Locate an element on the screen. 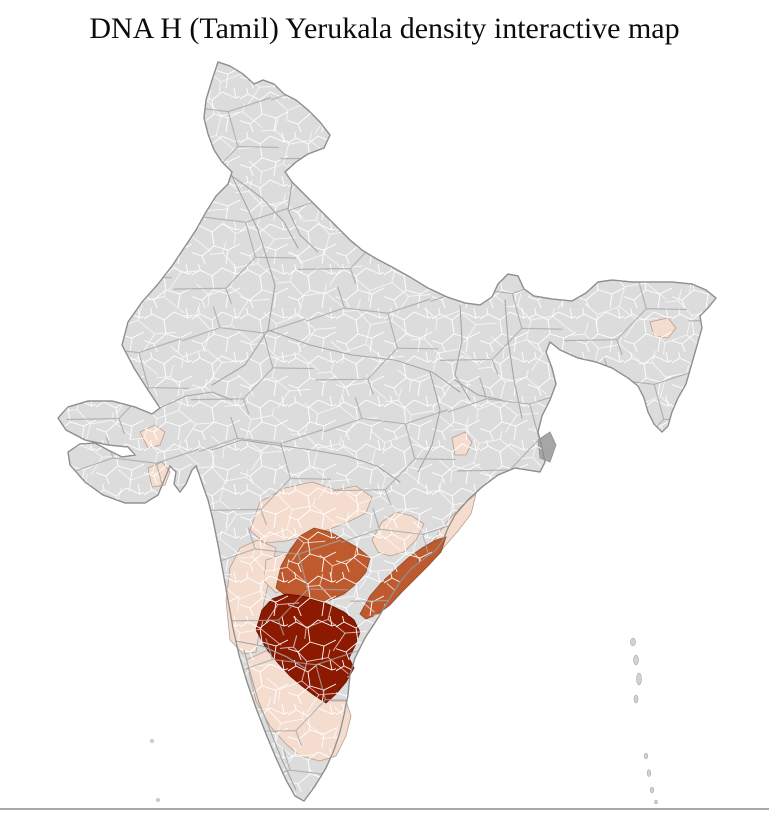  bottom-divider is located at coordinates (384, 809).